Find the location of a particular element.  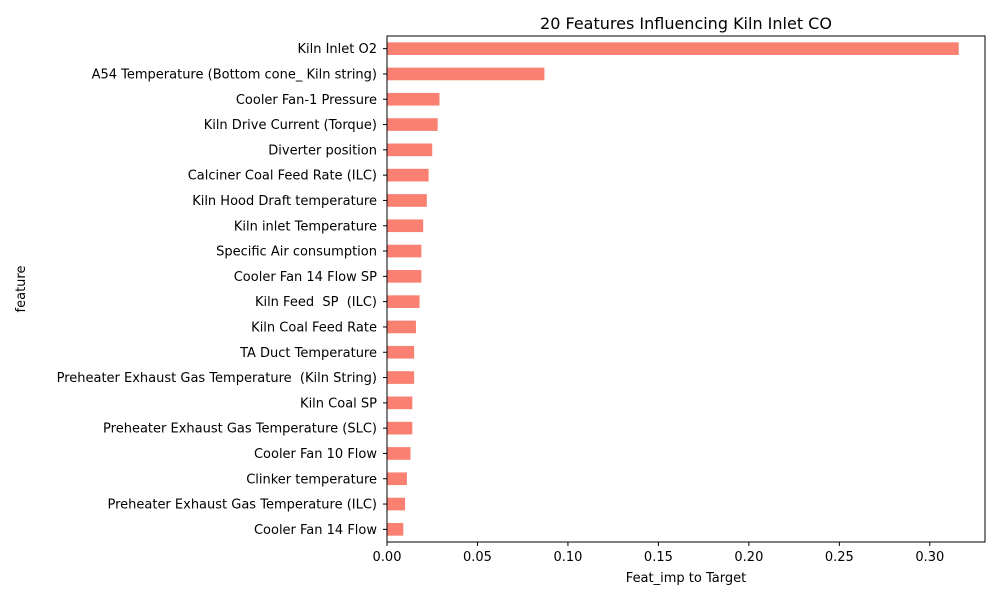

y-tick-label: Calciner Coal Feed Rate (ILC) is located at coordinates (282, 176).